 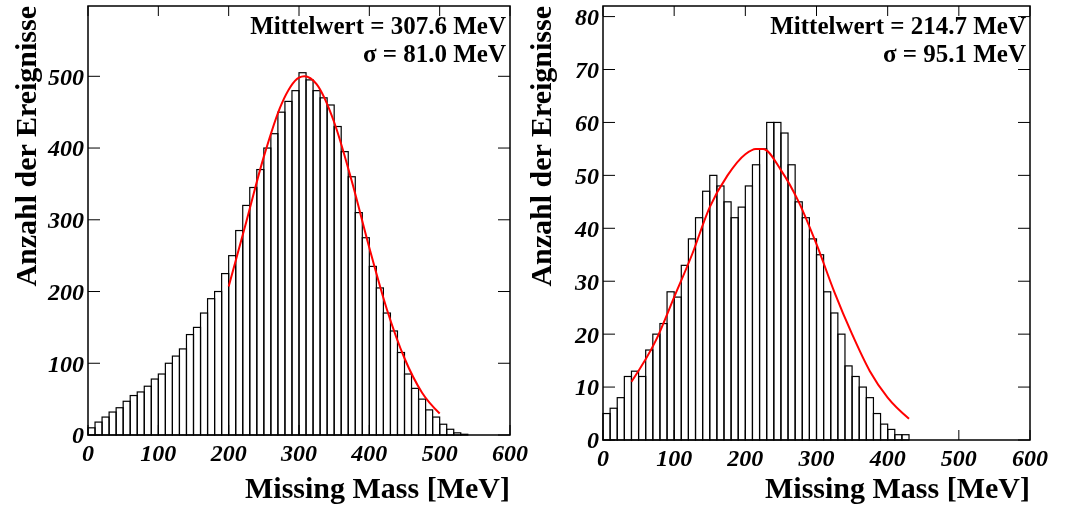 What do you see at coordinates (65, 291) in the screenshot?
I see `y-tick-label: 200` at bounding box center [65, 291].